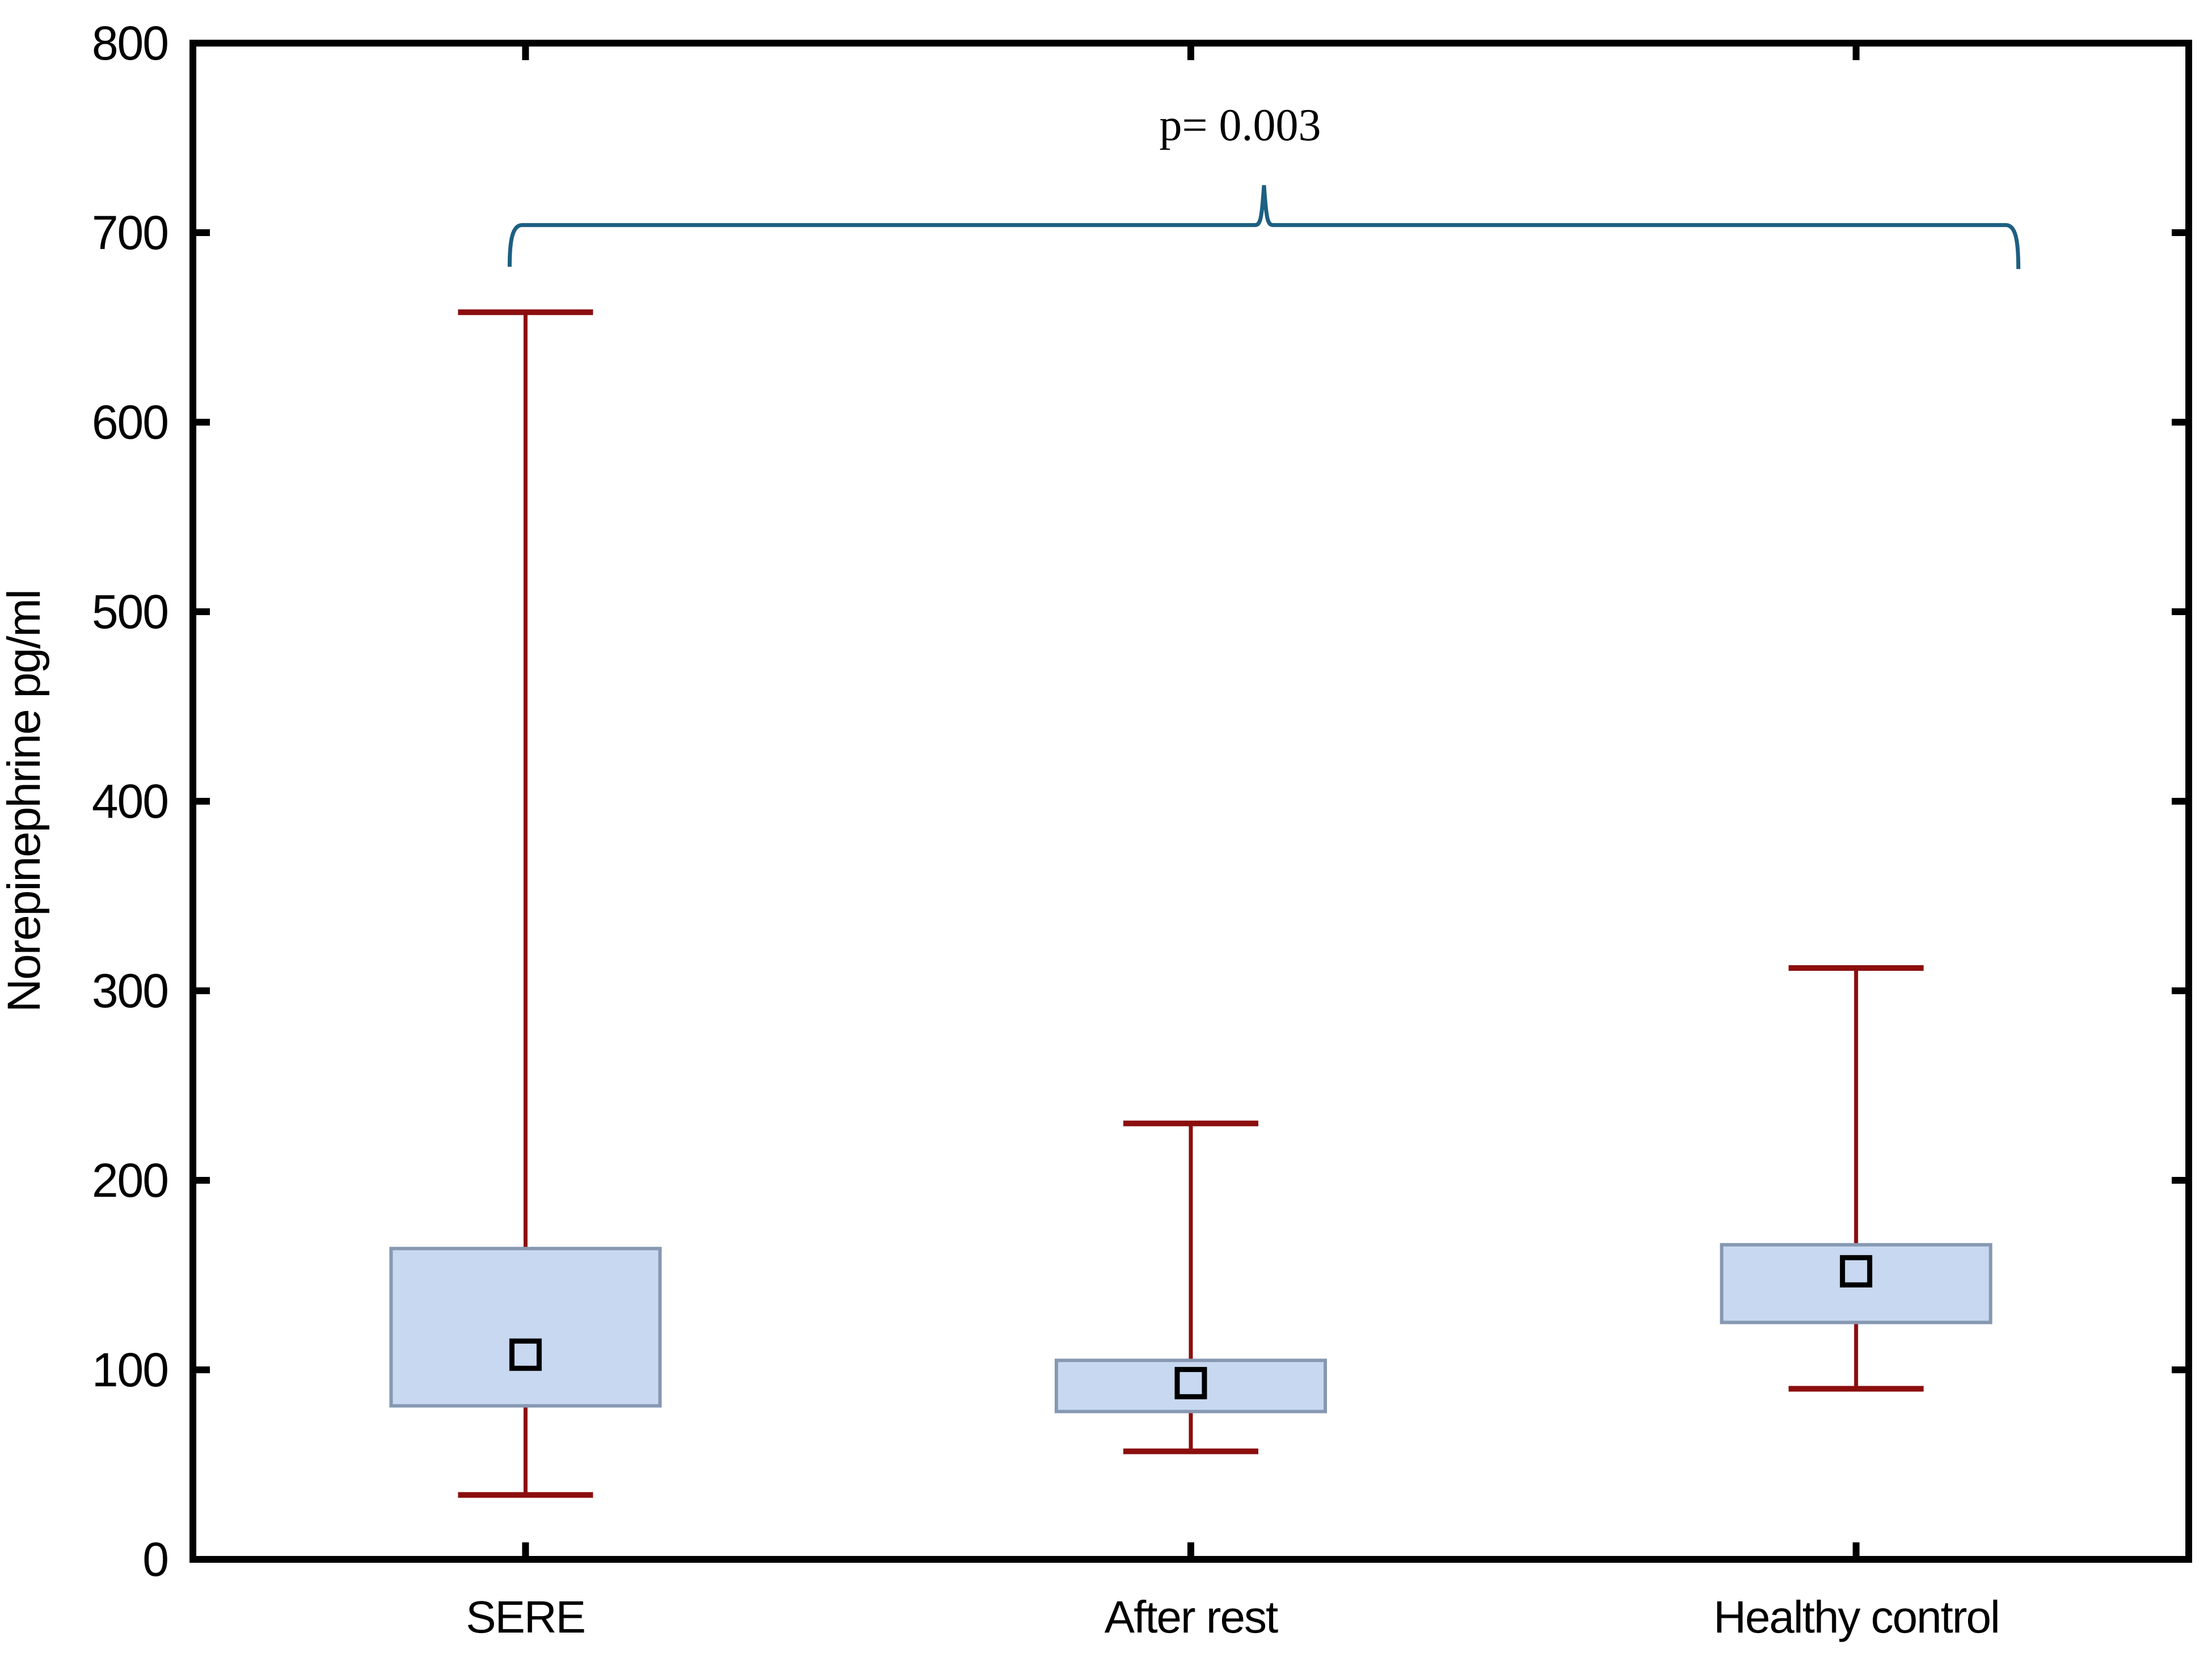 The width and height of the screenshot is (2212, 1653). What do you see at coordinates (130, 990) in the screenshot?
I see `y-tick-label-300: 300` at bounding box center [130, 990].